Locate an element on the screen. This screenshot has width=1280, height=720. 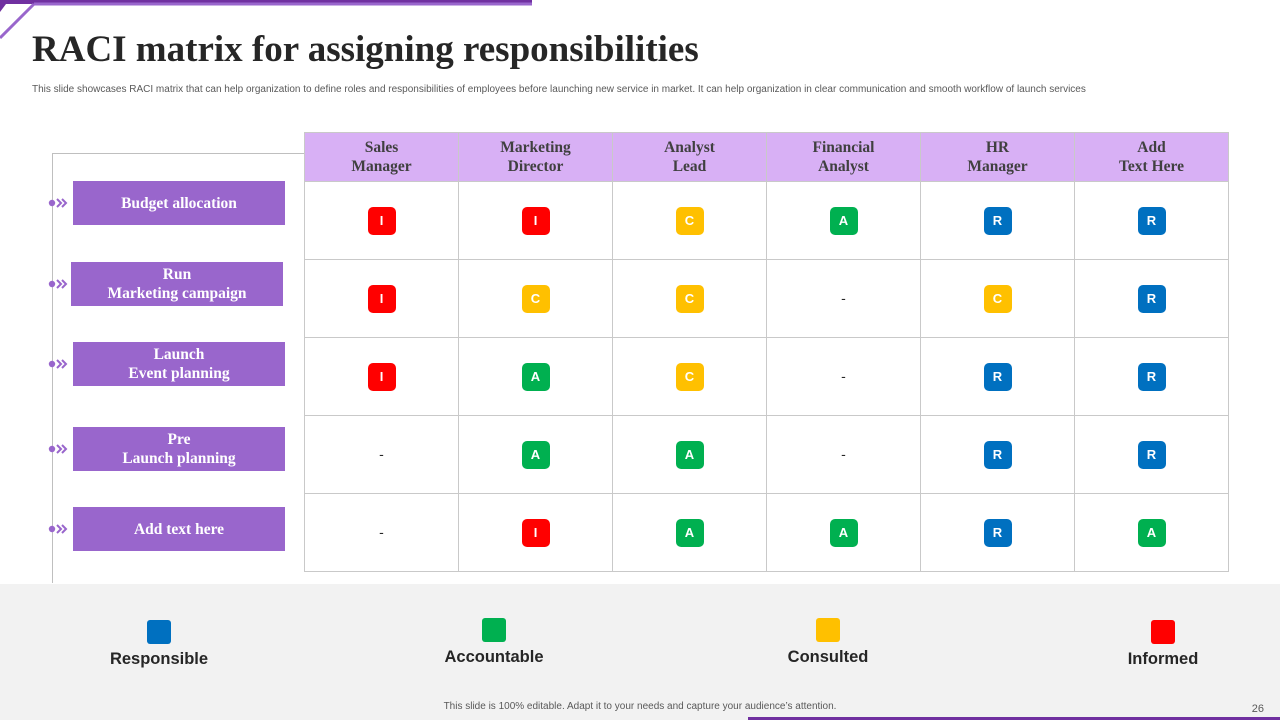
row-label: Budget allocation is located at coordinates (179, 203).